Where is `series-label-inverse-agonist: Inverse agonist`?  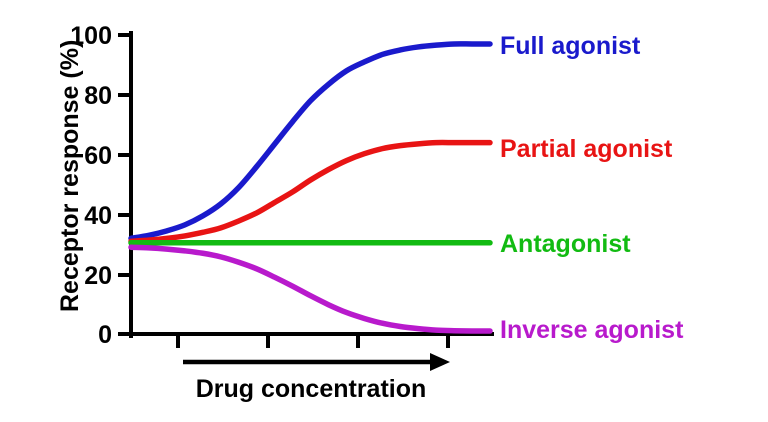
series-label-inverse-agonist: Inverse agonist is located at coordinates (592, 330).